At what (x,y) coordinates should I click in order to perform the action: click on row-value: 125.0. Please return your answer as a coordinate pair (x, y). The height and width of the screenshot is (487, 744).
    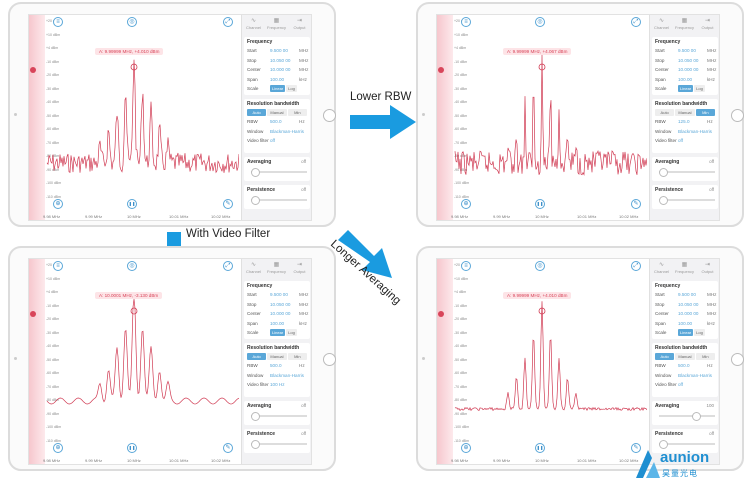
    Looking at the image, I should click on (684, 121).